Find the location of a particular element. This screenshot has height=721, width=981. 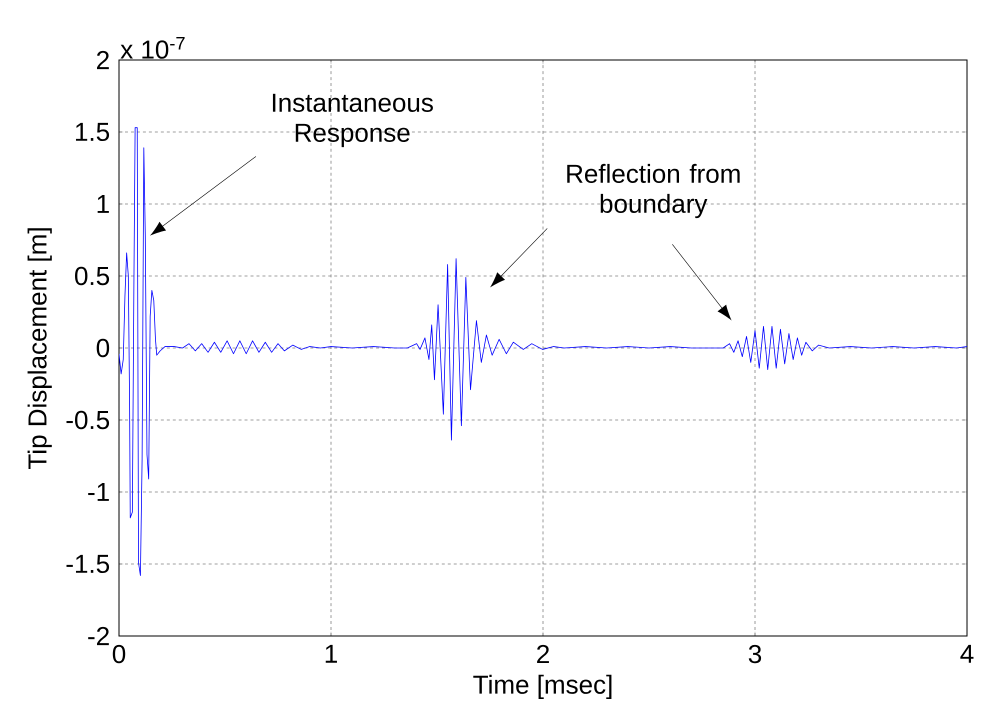

y-tick-label: -1 is located at coordinates (98, 492).